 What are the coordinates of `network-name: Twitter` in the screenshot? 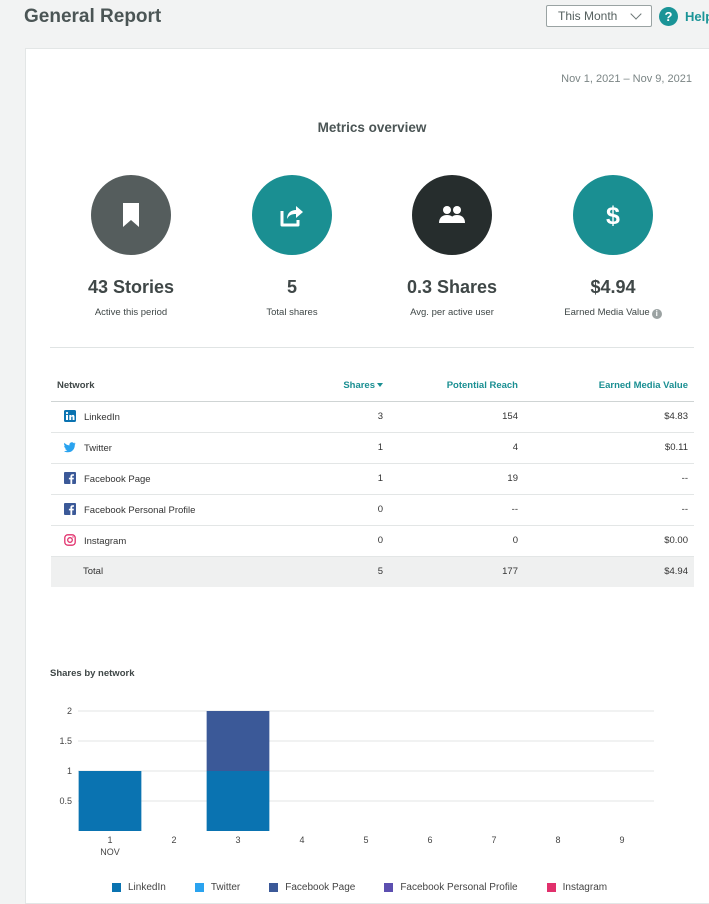 It's located at (98, 448).